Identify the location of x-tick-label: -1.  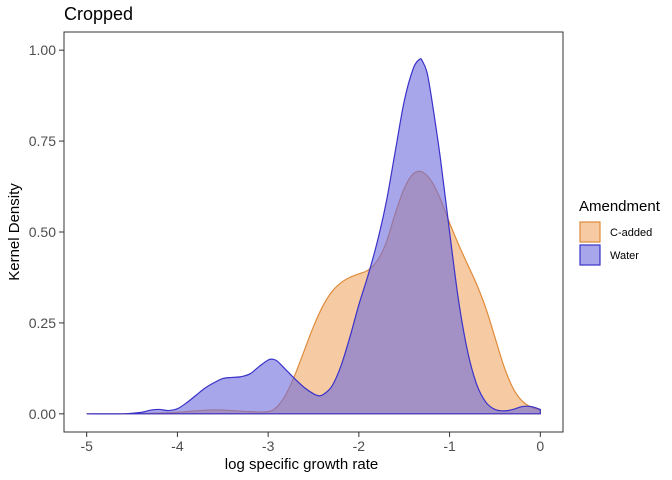
(449, 446).